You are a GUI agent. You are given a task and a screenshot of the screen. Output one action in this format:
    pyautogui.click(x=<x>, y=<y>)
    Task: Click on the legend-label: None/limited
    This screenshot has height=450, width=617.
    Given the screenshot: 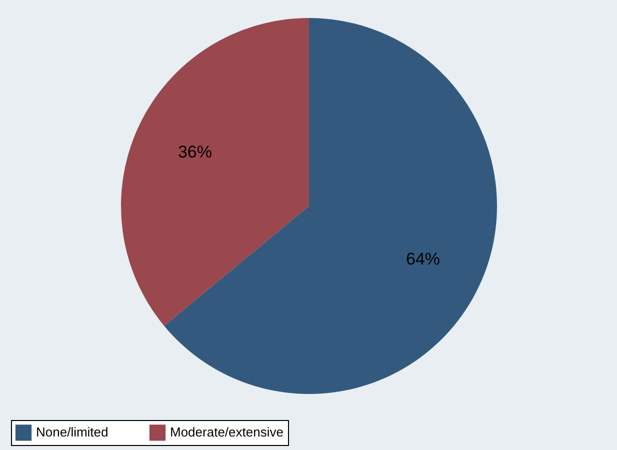 What is the action you would take?
    pyautogui.click(x=72, y=432)
    